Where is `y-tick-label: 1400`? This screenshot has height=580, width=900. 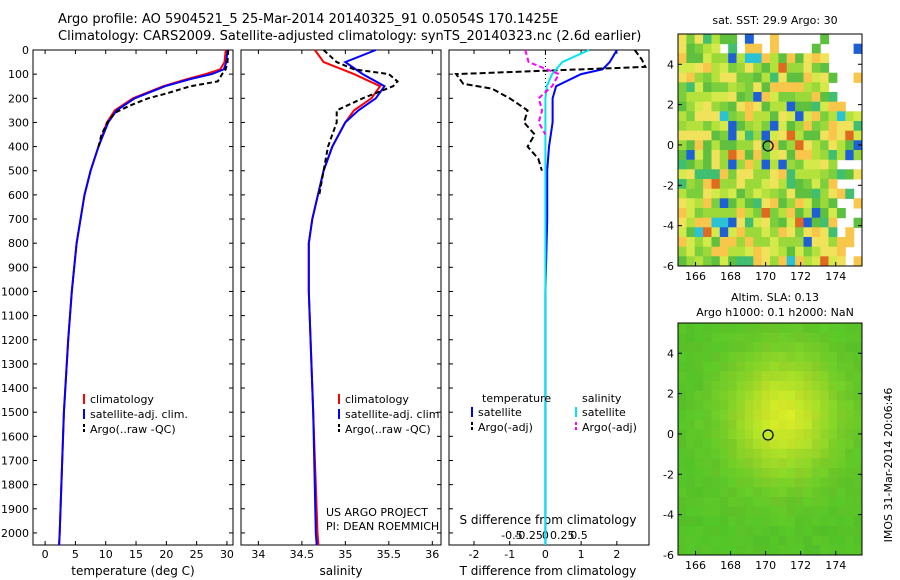
y-tick-label: 1400 is located at coordinates (15, 388).